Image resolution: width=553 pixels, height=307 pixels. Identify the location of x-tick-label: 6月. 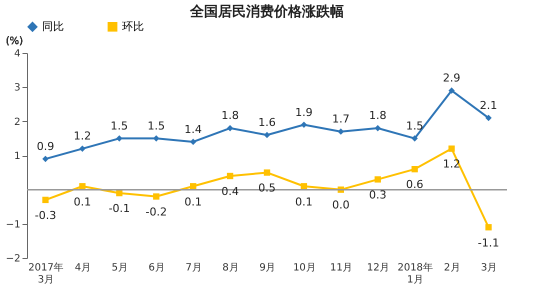
(156, 268).